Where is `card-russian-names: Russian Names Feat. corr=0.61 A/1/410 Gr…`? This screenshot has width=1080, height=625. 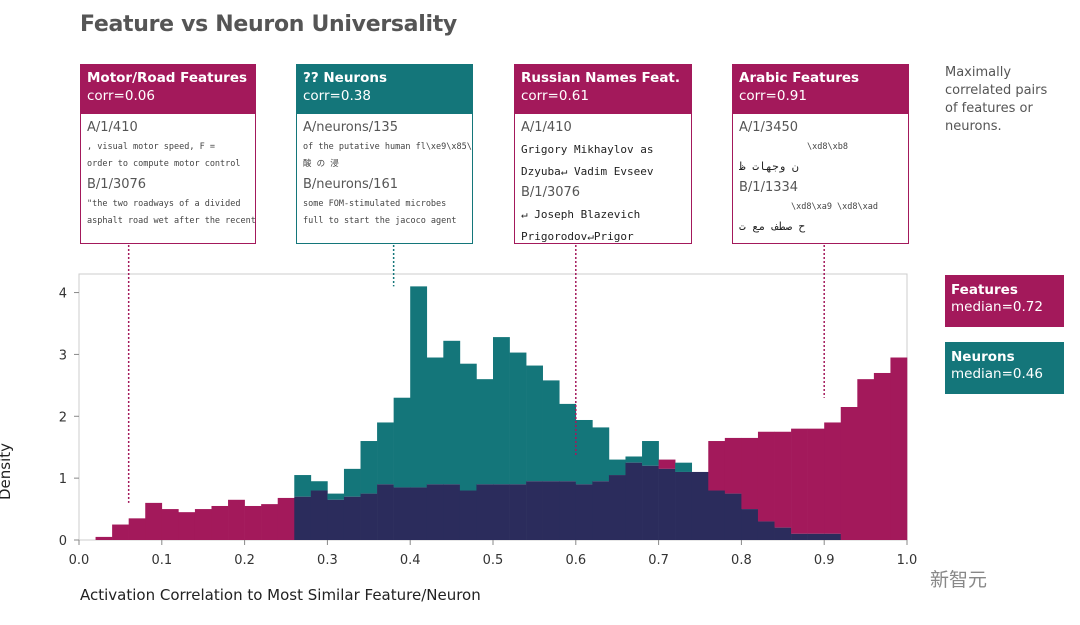
card-russian-names: Russian Names Feat. corr=0.61 A/1/410 Gr… is located at coordinates (603, 154).